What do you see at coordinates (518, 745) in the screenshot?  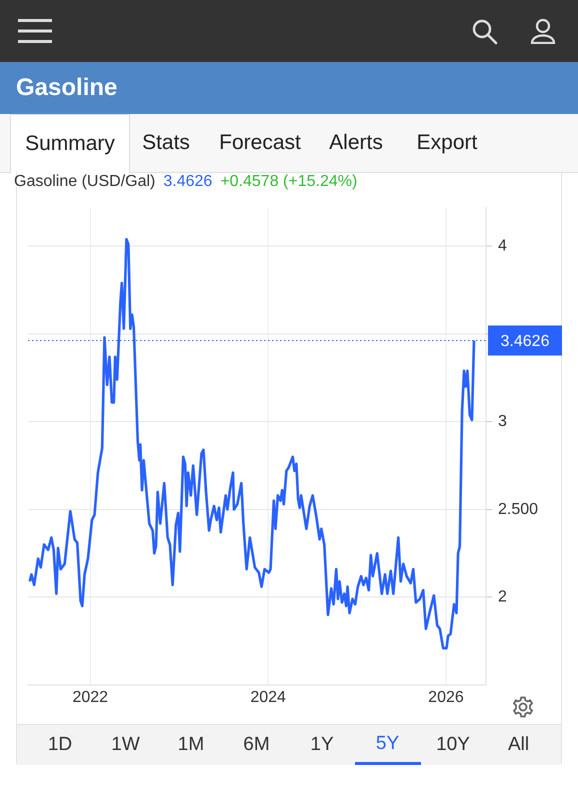 I see `text: All` at bounding box center [518, 745].